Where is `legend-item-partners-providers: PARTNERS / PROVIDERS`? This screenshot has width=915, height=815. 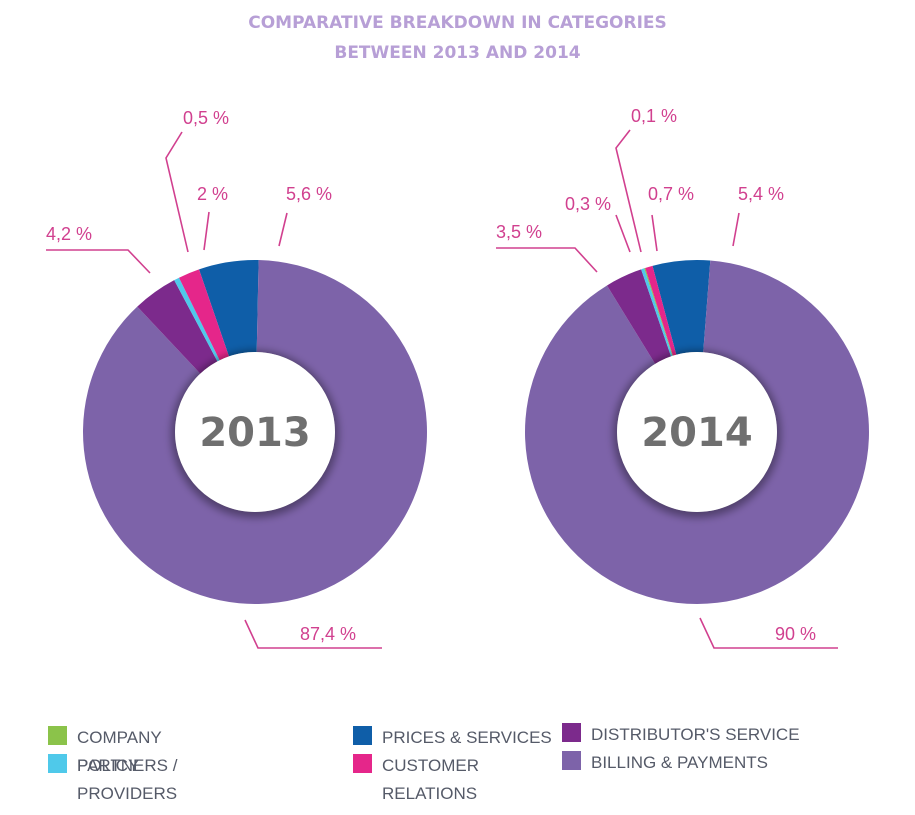
legend-item-partners-providers: PARTNERS / PROVIDERS is located at coordinates (162, 780).